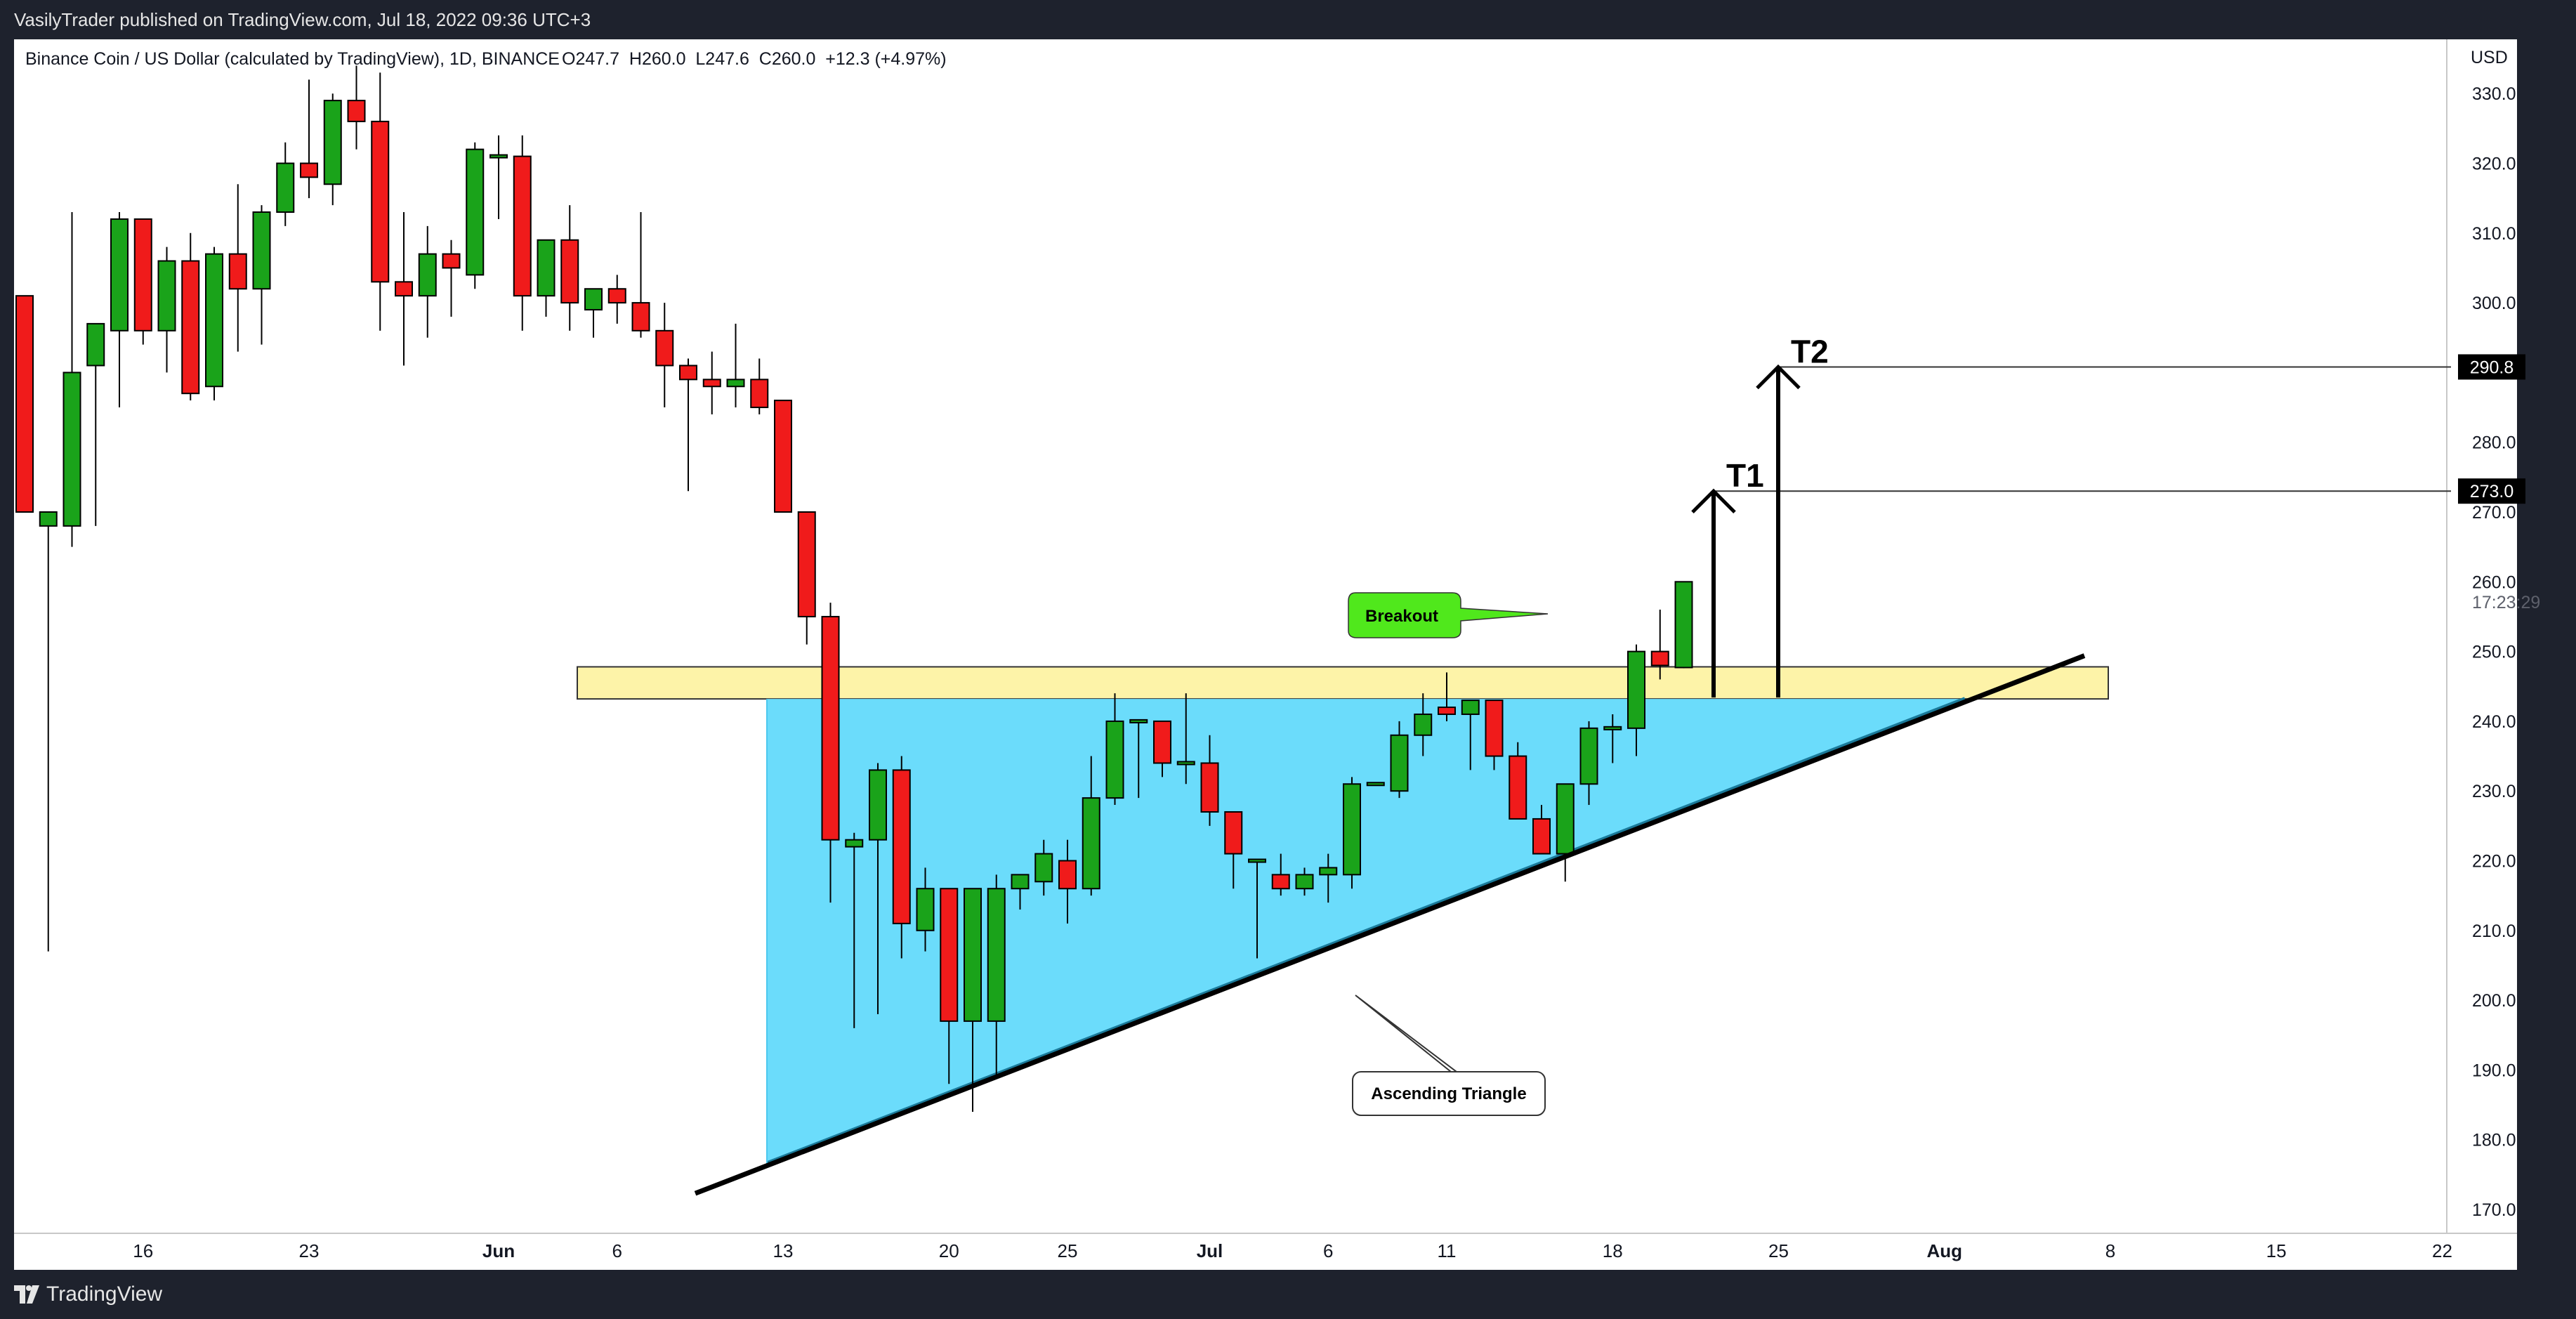  What do you see at coordinates (2110, 1250) in the screenshot?
I see `x-tick-label: 8` at bounding box center [2110, 1250].